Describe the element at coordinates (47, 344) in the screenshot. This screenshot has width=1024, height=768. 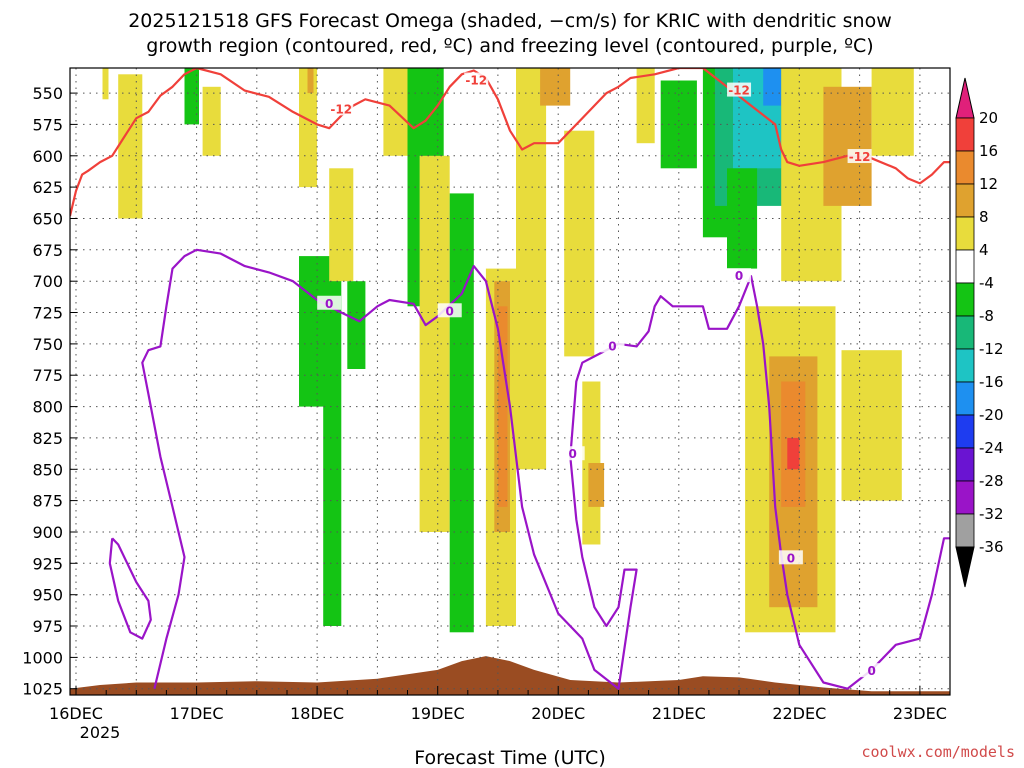
I see `y-tick-label: 750` at that location.